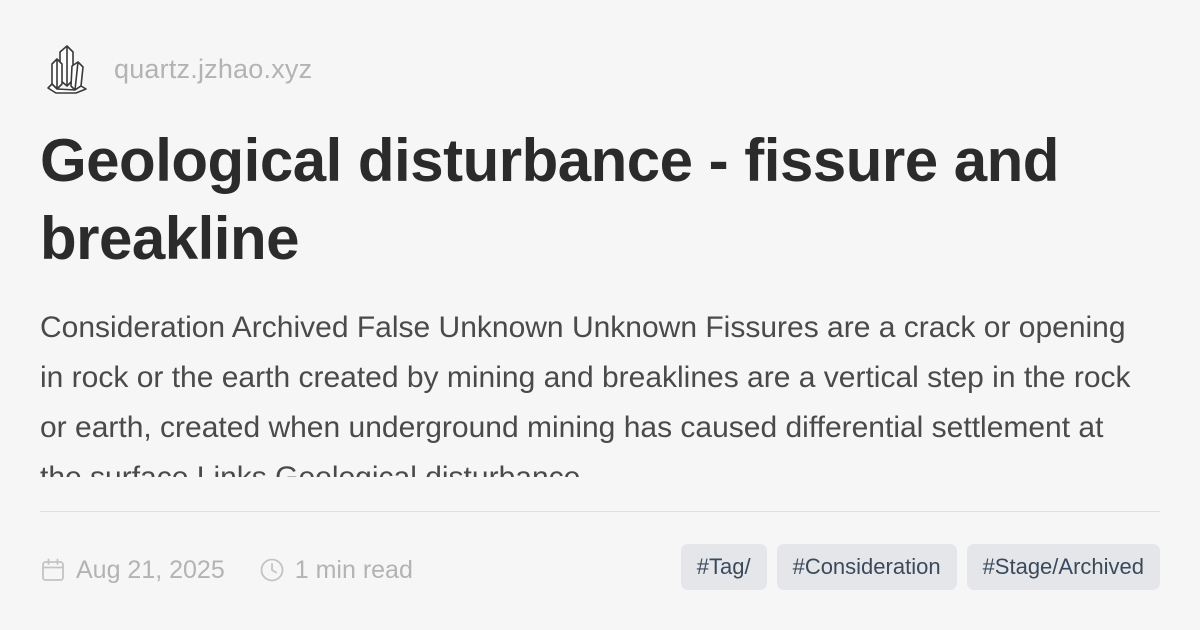 Image resolution: width=1200 pixels, height=630 pixels. What do you see at coordinates (600, 511) in the screenshot?
I see `divider` at bounding box center [600, 511].